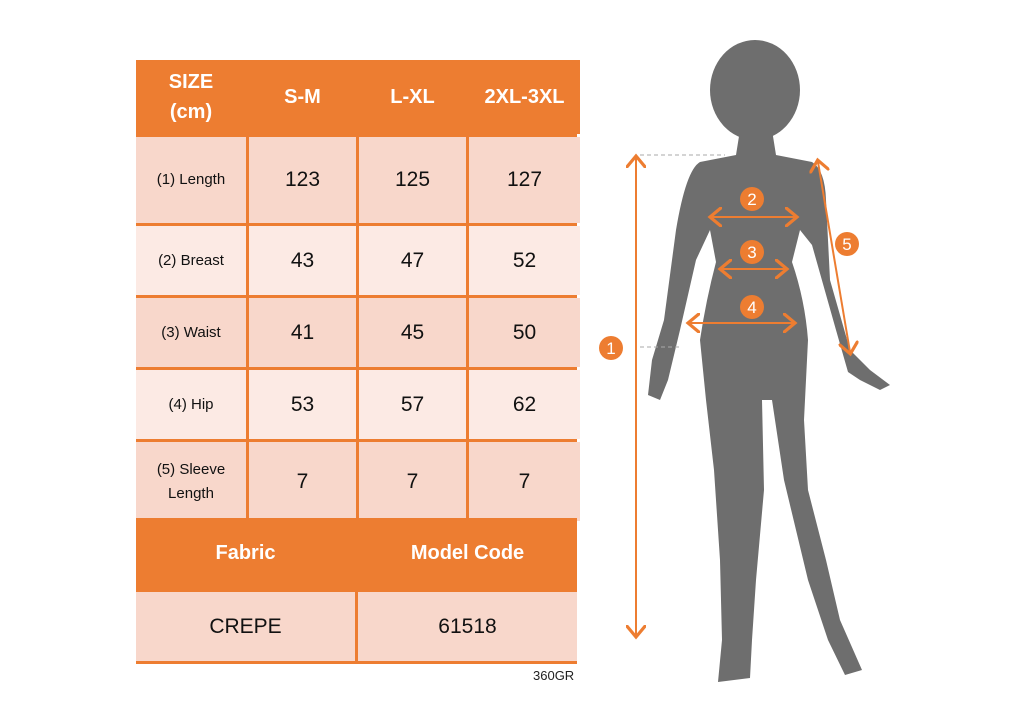 This screenshot has height=721, width=1024. I want to click on cell: 62, so click(524, 404).